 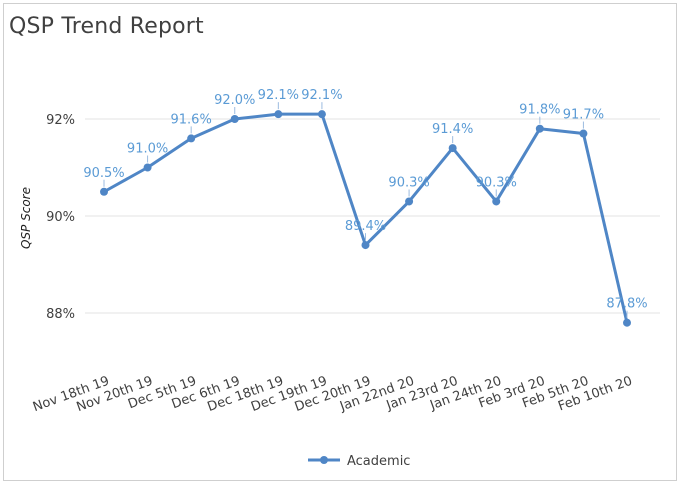 I want to click on data-label: 92.0%, so click(x=234, y=100).